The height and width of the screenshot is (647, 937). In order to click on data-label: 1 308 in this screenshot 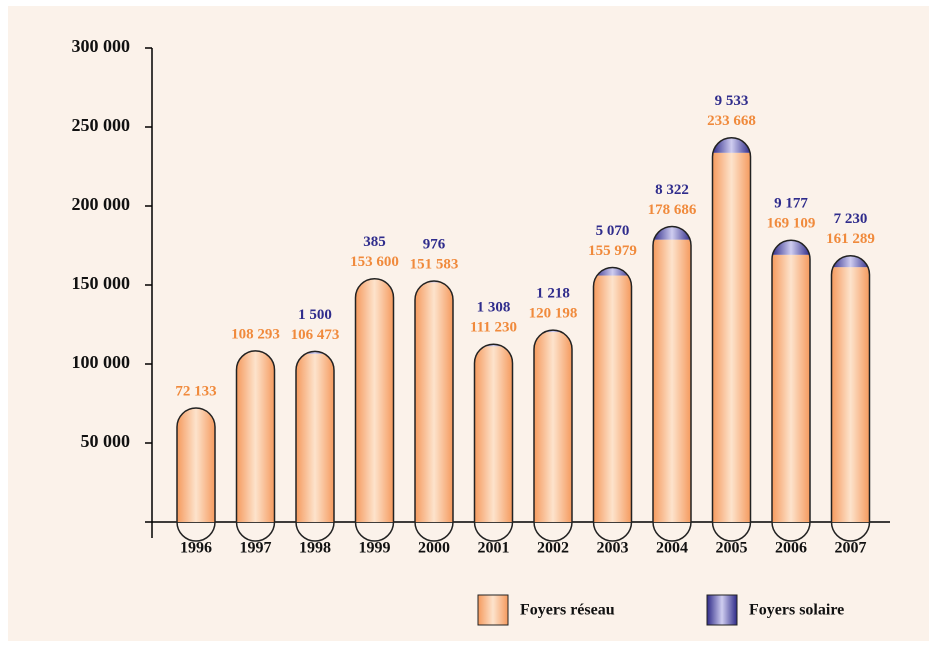, I will do `click(494, 308)`.